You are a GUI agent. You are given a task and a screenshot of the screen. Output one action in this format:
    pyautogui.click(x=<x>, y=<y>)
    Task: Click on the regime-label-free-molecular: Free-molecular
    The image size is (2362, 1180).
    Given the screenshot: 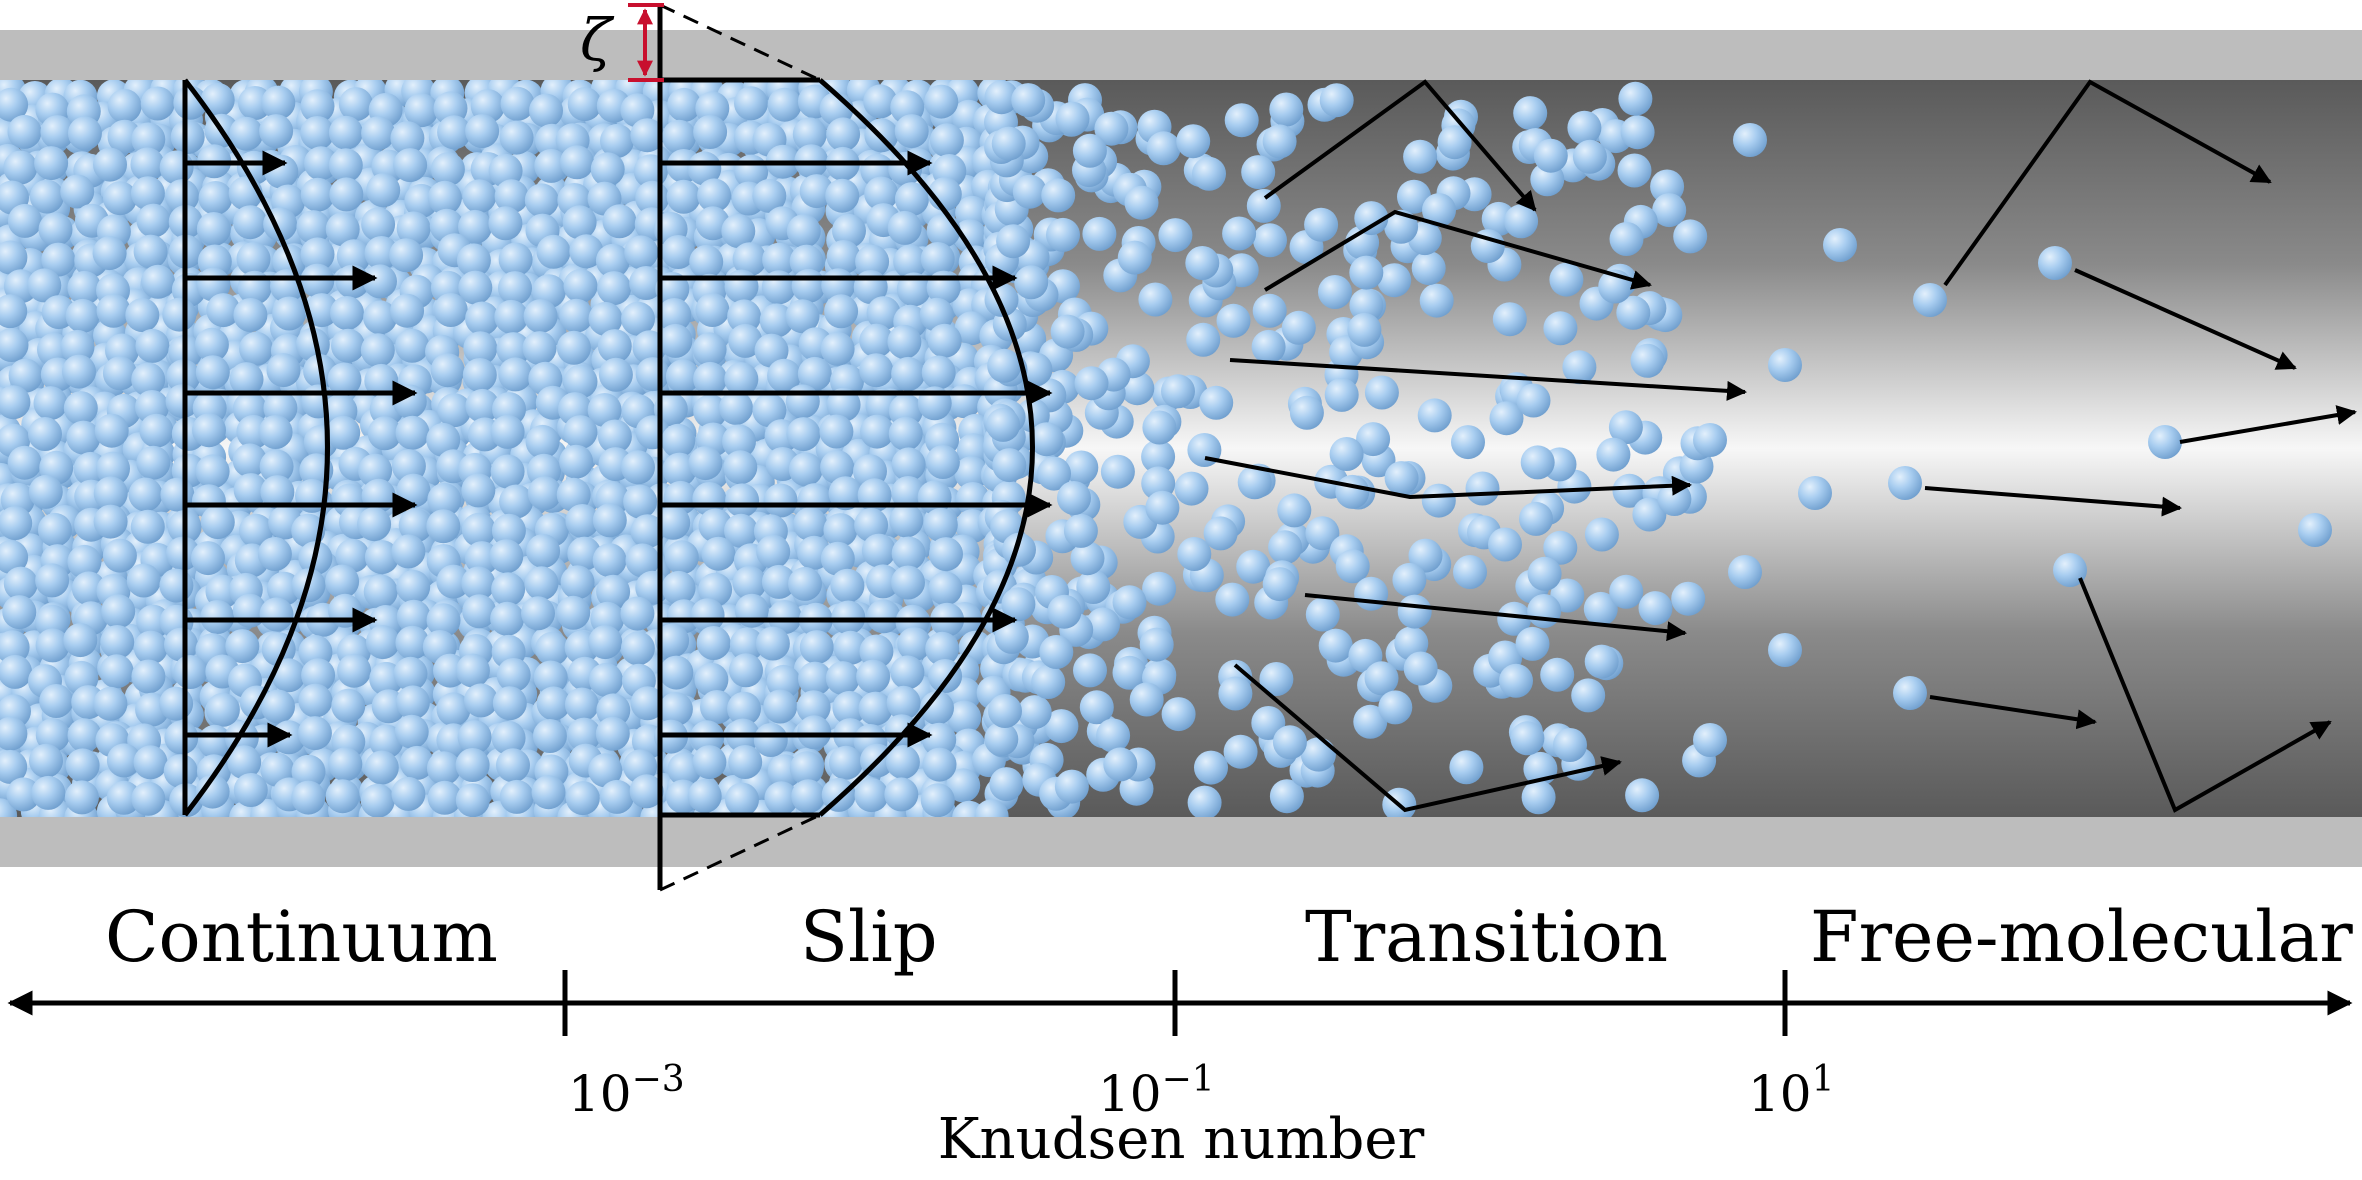 What is the action you would take?
    pyautogui.click(x=2081, y=937)
    